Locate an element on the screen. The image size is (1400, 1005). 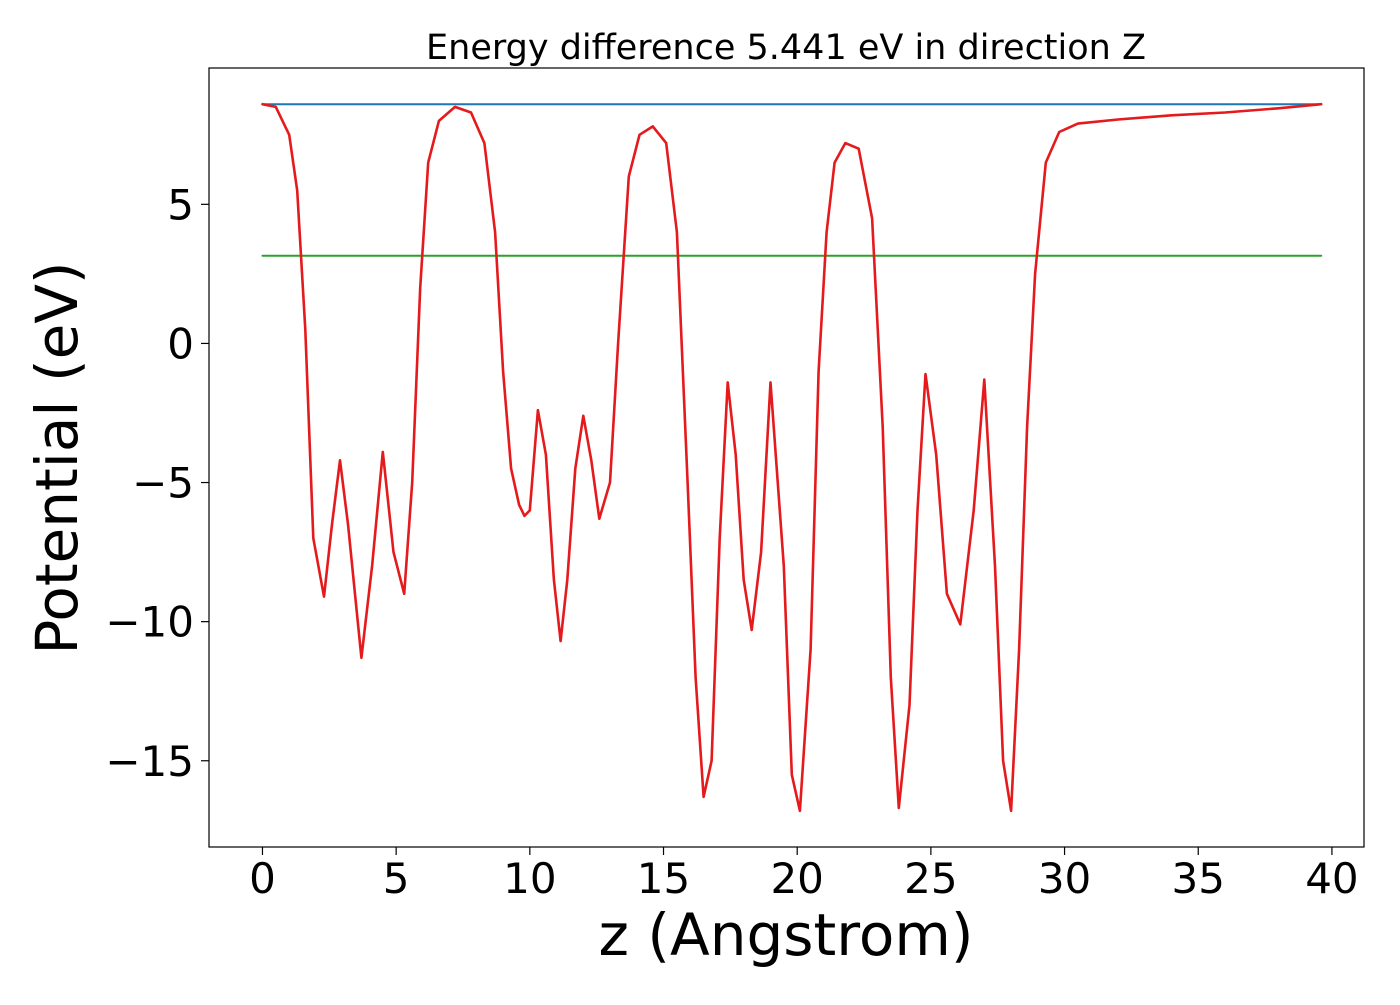
y-tick-label: 0 is located at coordinates (180, 343).